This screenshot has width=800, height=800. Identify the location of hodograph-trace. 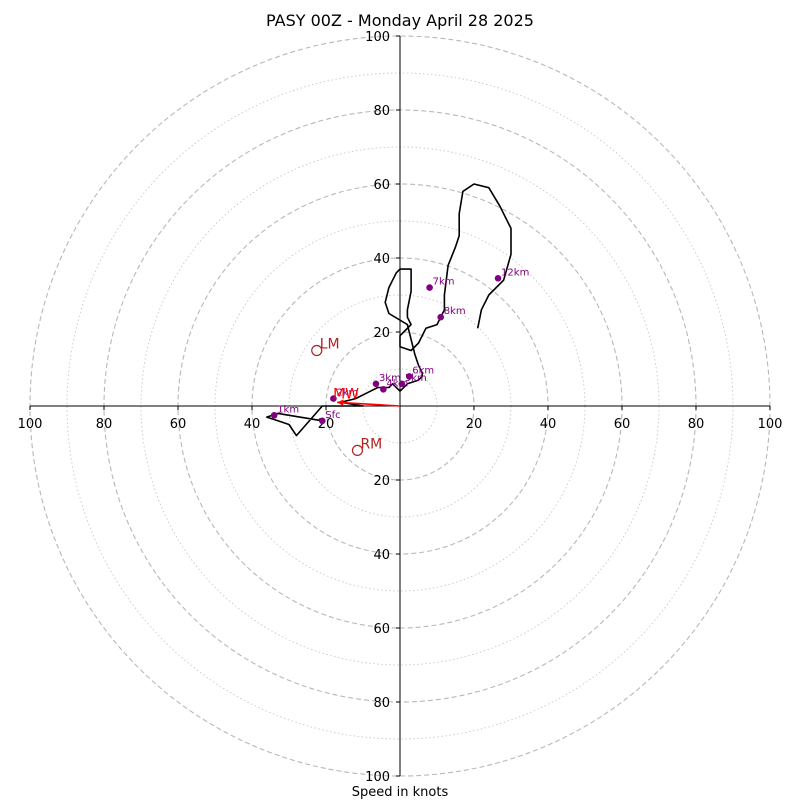
(389, 310).